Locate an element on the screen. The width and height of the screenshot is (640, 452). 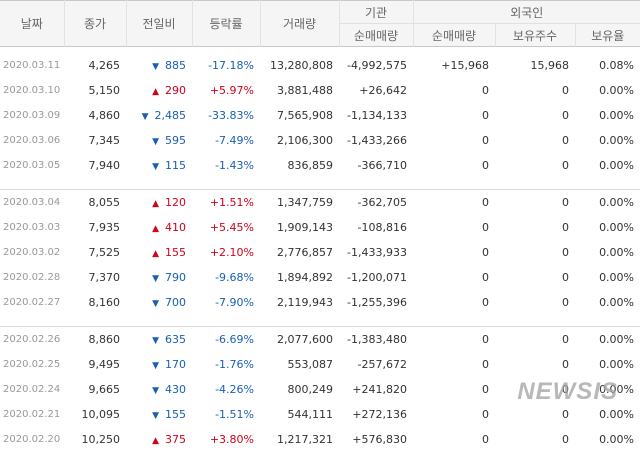
cell-volume: 836,859 is located at coordinates (299, 165).